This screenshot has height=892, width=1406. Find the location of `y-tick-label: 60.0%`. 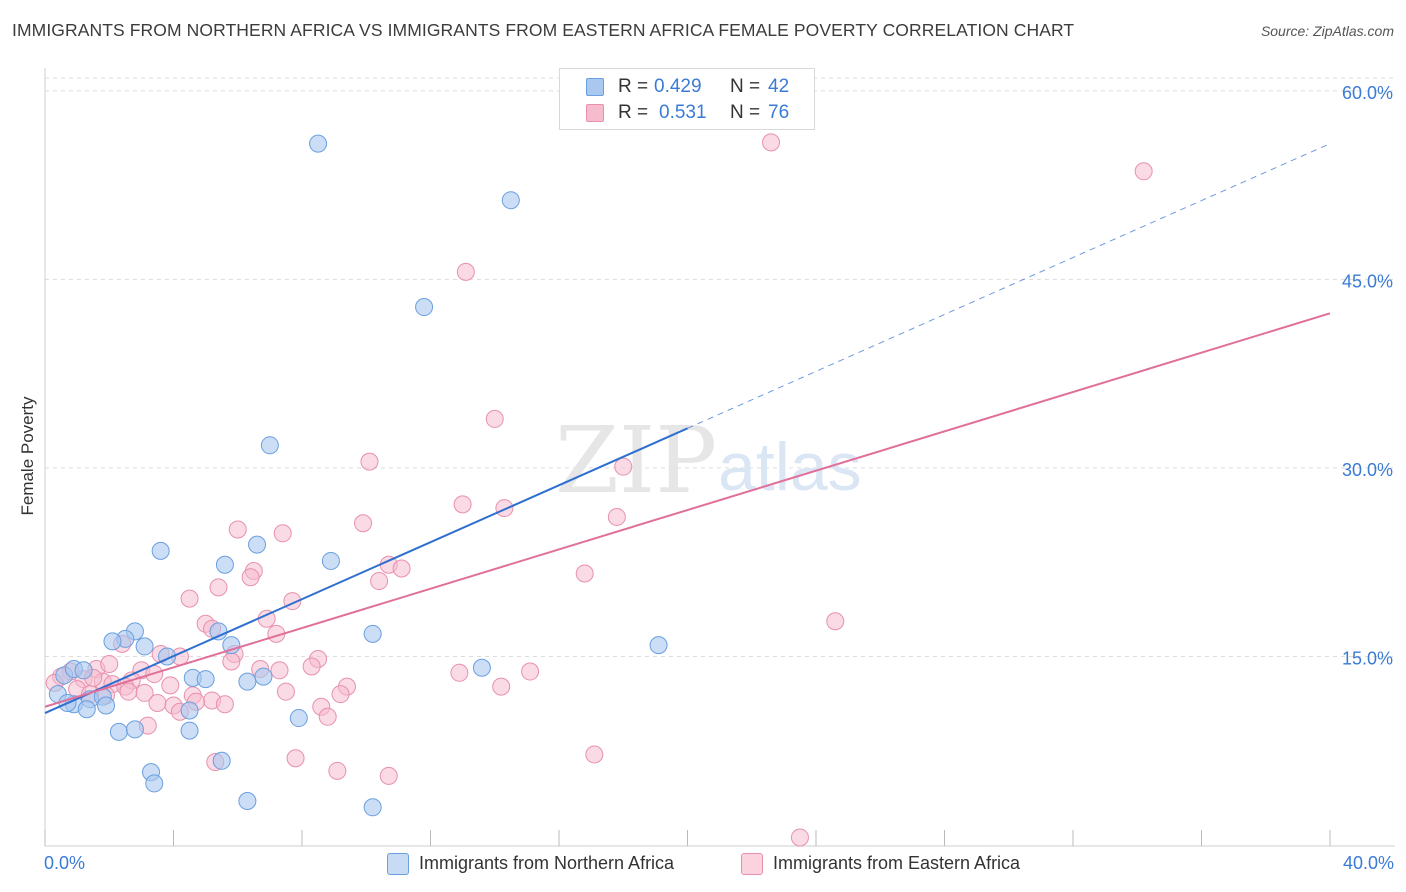

y-tick-label: 60.0% is located at coordinates (1367, 93).